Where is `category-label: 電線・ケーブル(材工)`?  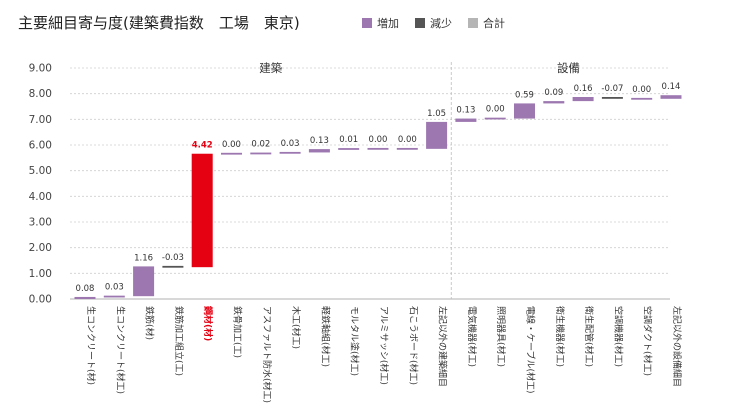 category-label: 電線・ケーブル(材工) is located at coordinates (531, 349).